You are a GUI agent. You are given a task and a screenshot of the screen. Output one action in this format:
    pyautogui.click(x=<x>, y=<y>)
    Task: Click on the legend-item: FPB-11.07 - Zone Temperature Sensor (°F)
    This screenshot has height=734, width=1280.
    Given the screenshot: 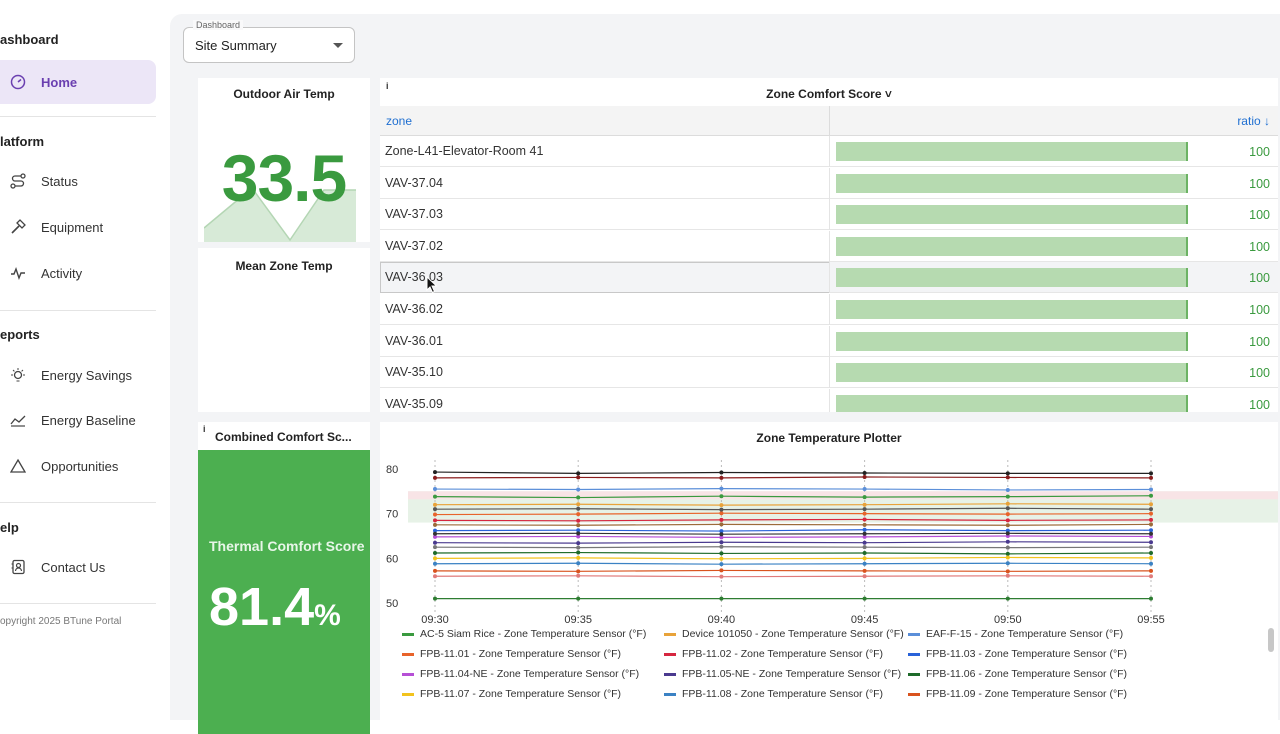 What is the action you would take?
    pyautogui.click(x=511, y=694)
    